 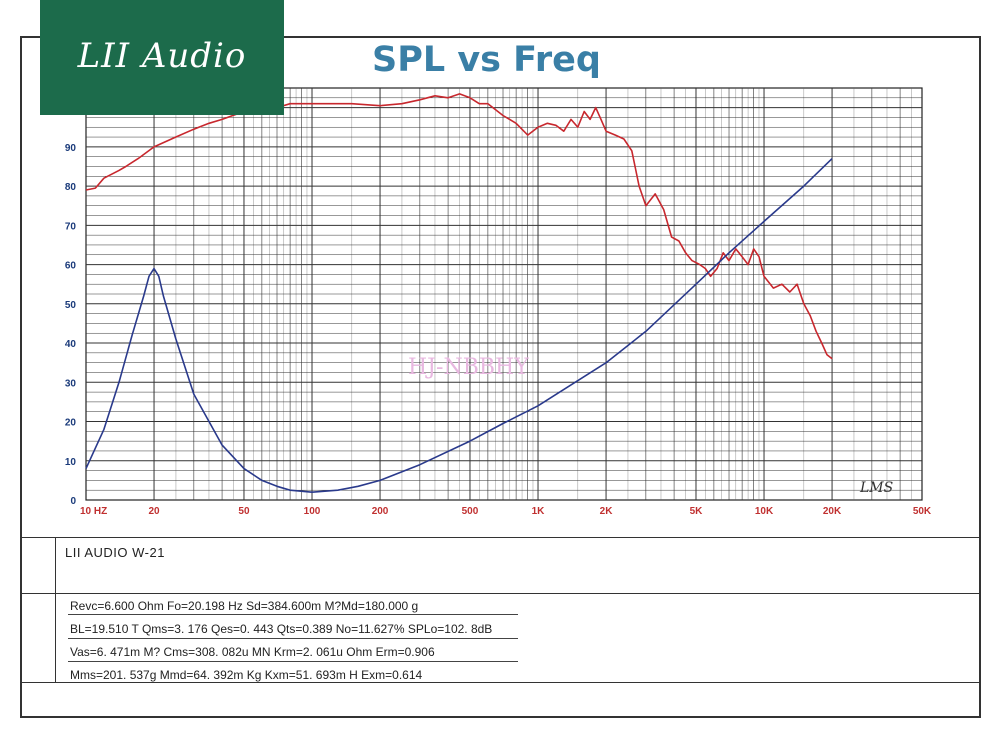 I want to click on y-tick-label: 40, so click(x=71, y=344).